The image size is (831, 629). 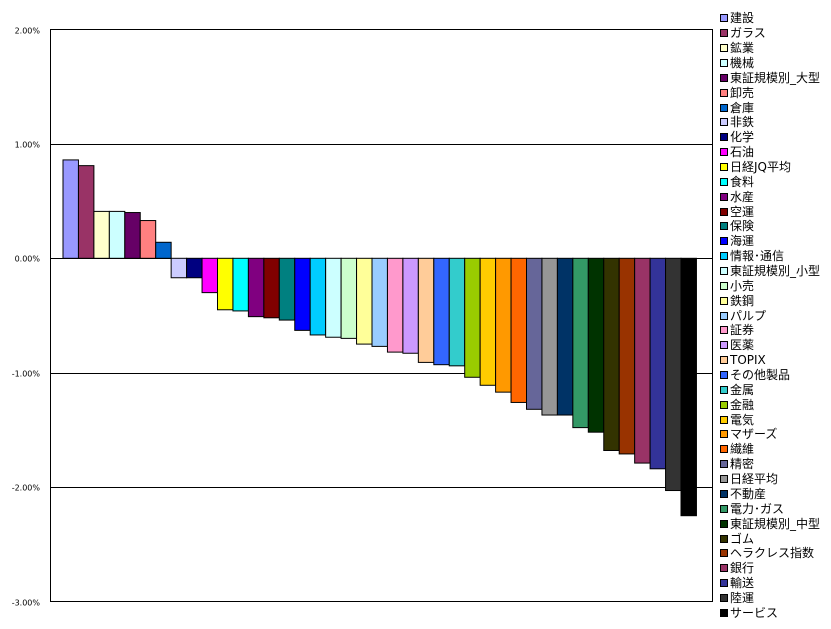 I want to click on y-tick-label: -3.00%, so click(x=26, y=603).